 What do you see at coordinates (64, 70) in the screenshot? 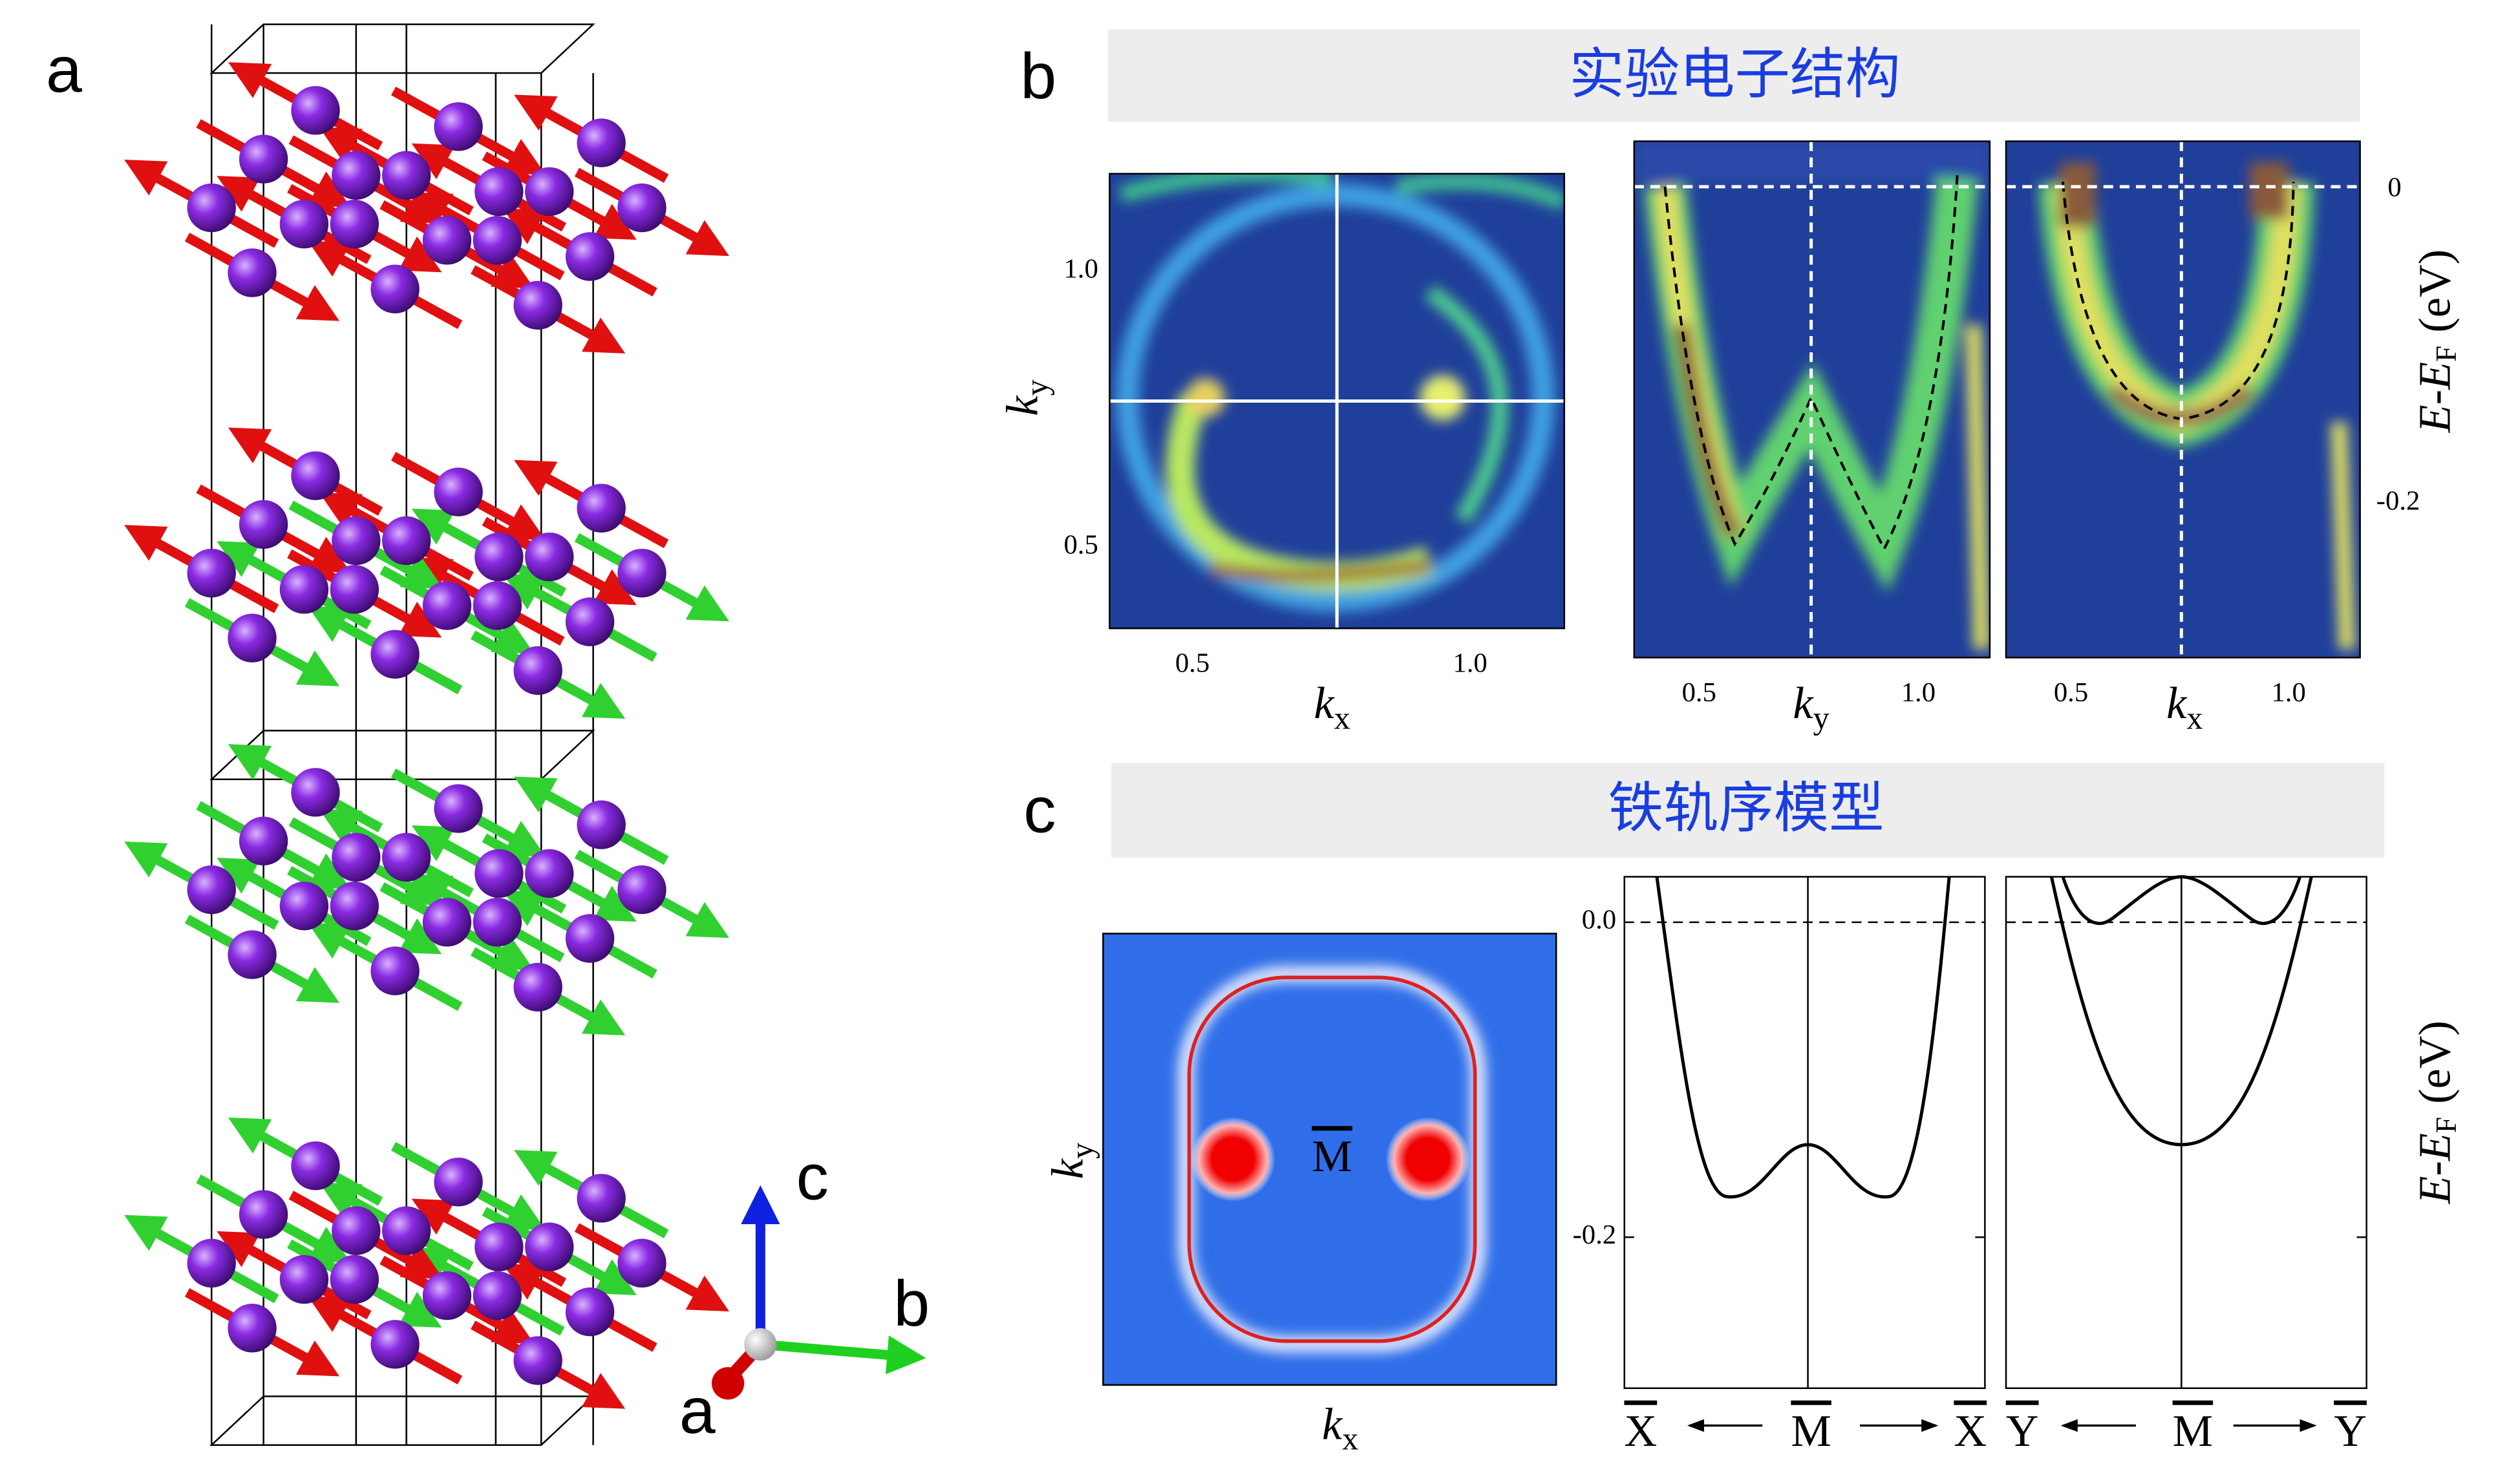
I see `panel-label: a` at bounding box center [64, 70].